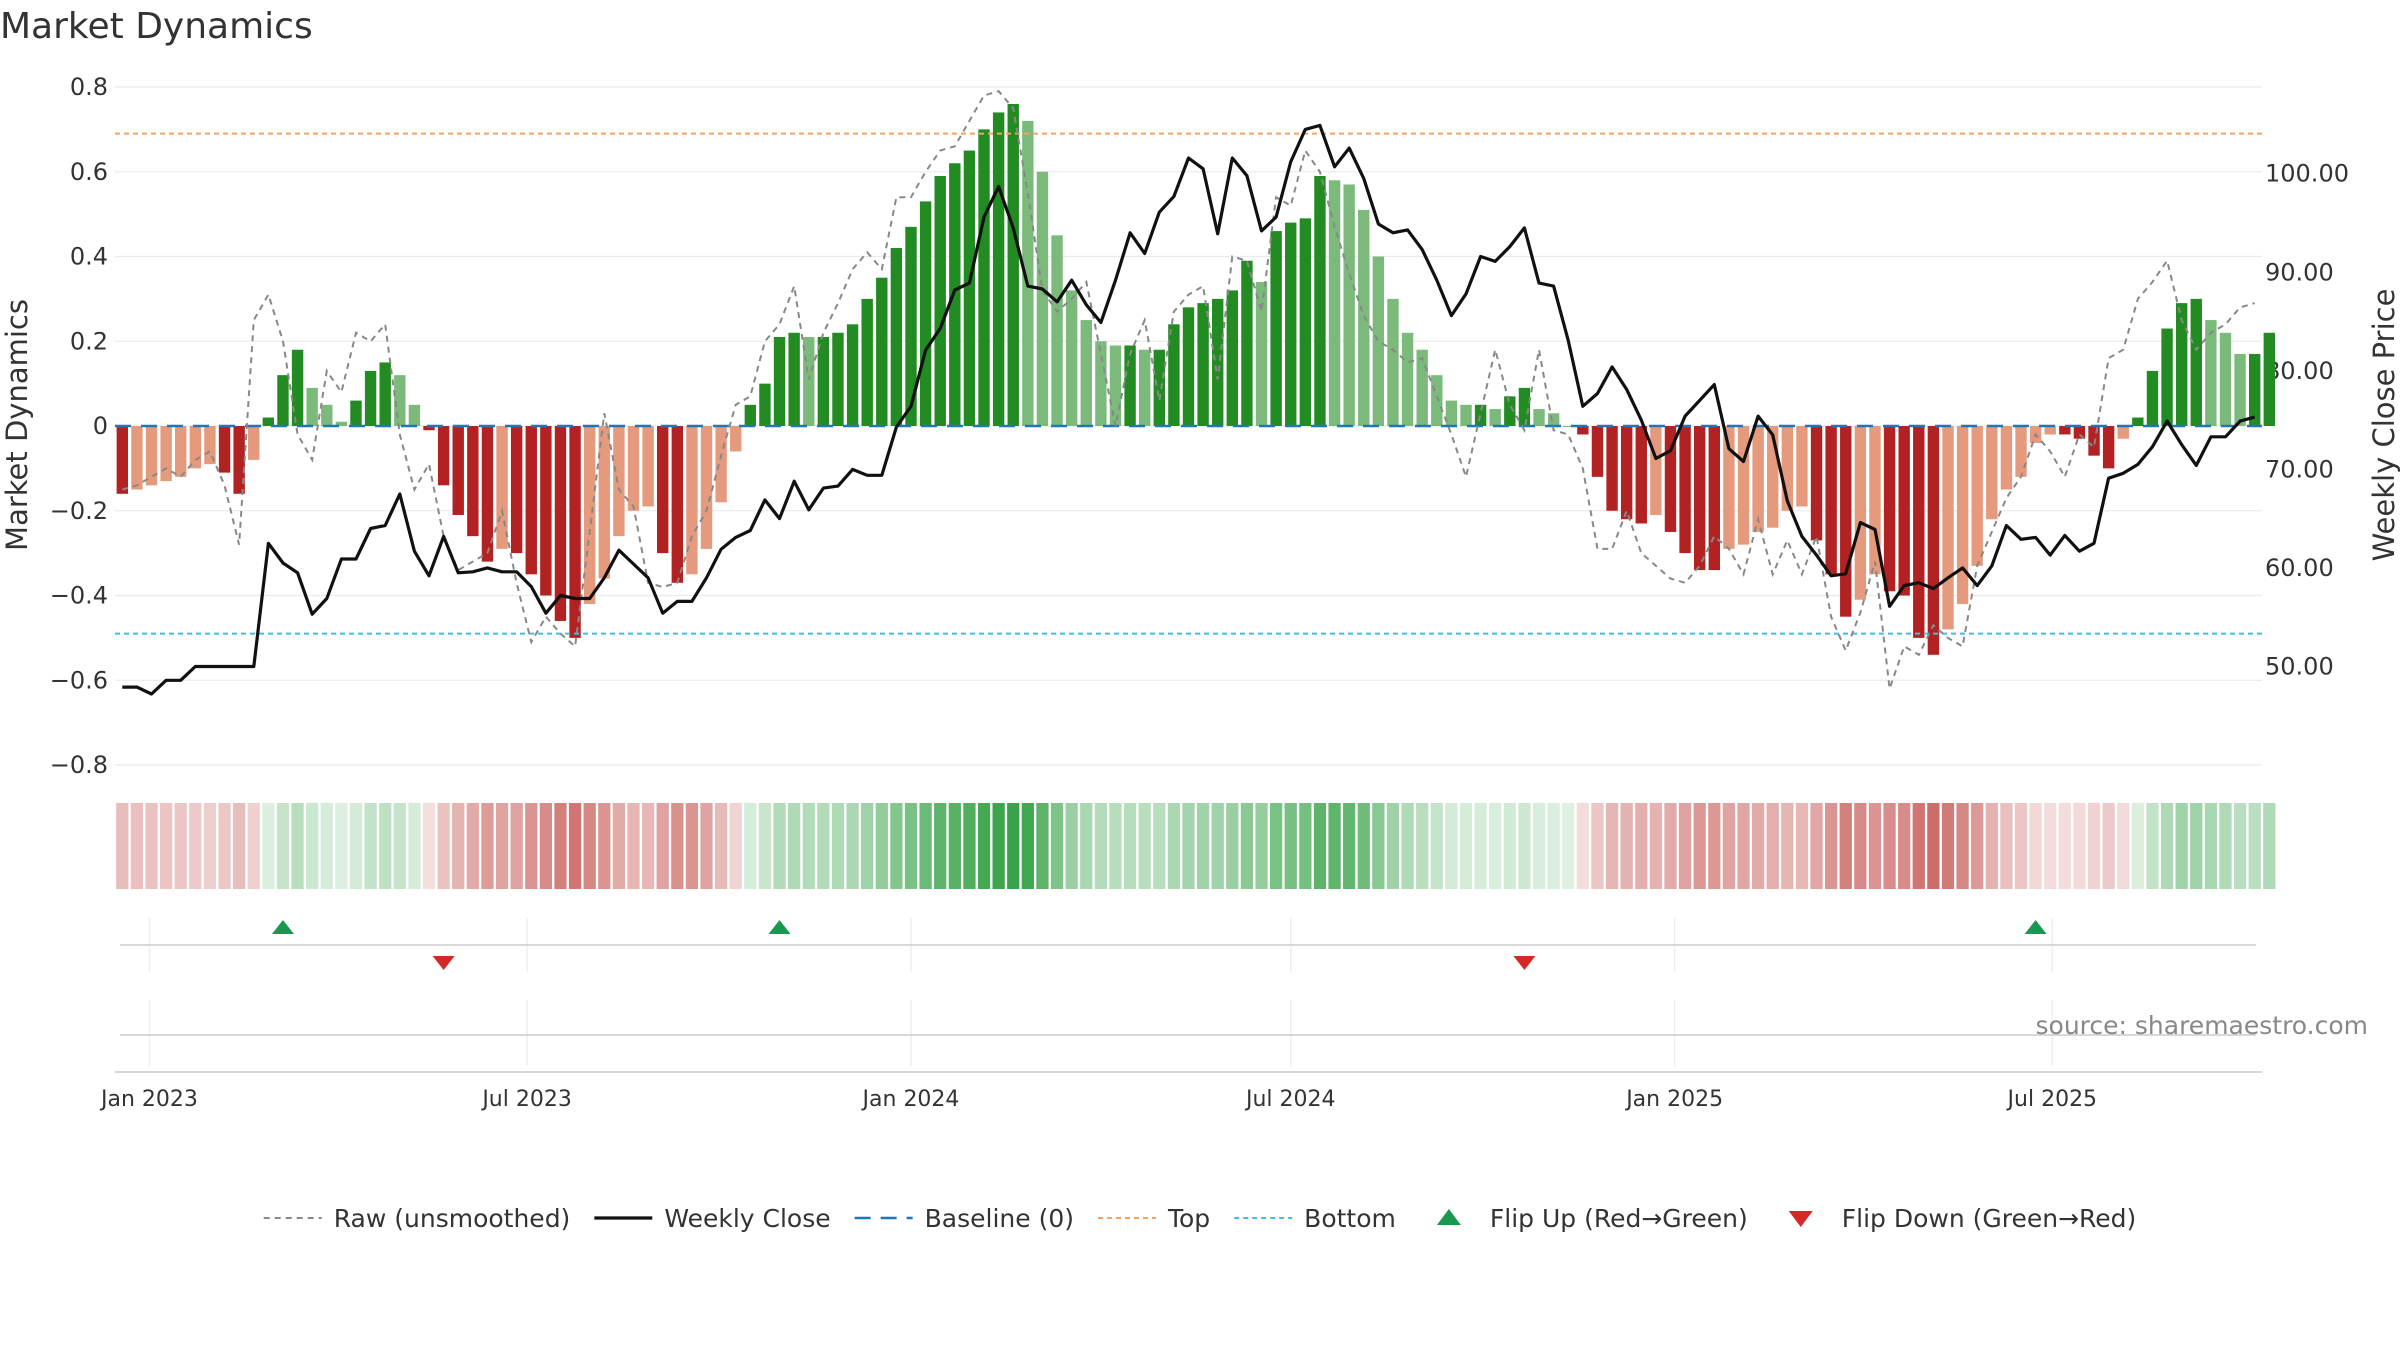 This screenshot has height=1350, width=2400. Describe the element at coordinates (79, 596) in the screenshot. I see `left-y-tick-label: −0.4` at that location.